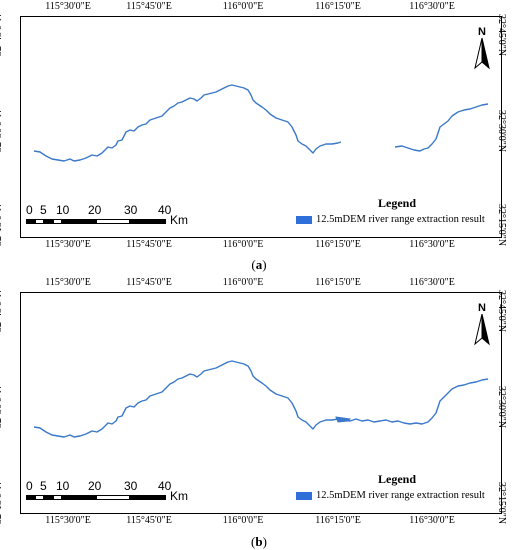 The height and width of the screenshot is (550, 518). What do you see at coordinates (259, 541) in the screenshot?
I see `panel-caption: (b)` at bounding box center [259, 541].